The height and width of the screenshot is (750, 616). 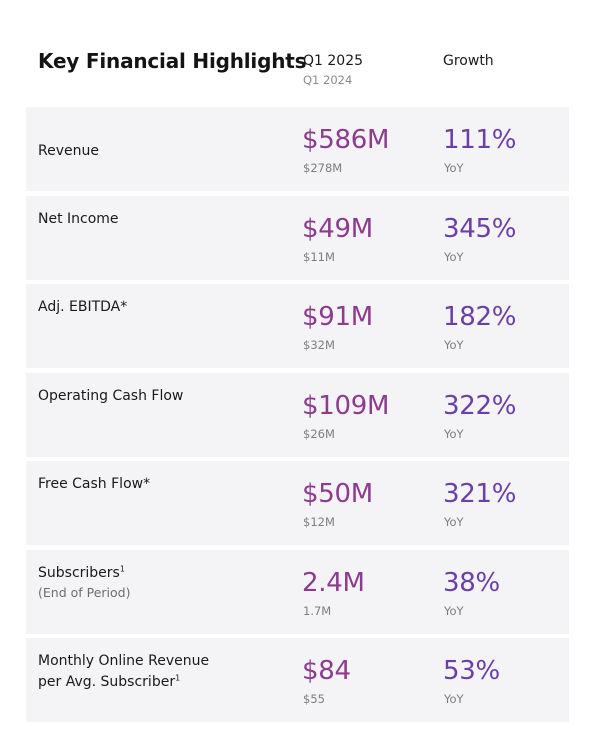 What do you see at coordinates (94, 484) in the screenshot?
I see `metric-name: Free Cash Flow*` at bounding box center [94, 484].